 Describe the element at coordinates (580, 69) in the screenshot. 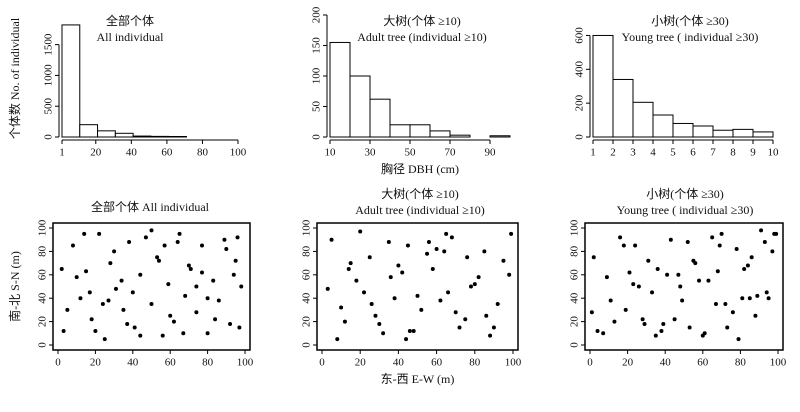

I see `y-tick-label: 400` at that location.